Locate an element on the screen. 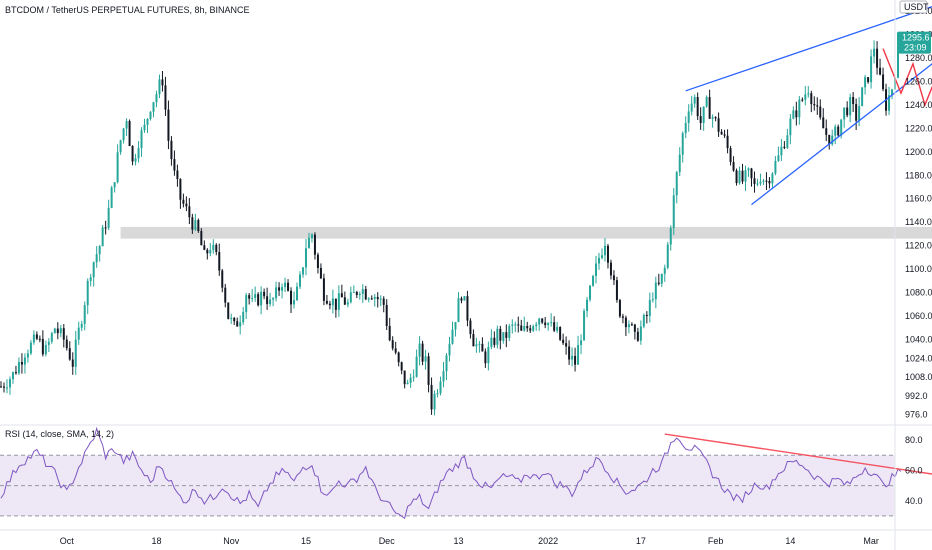 Image resolution: width=932 pixels, height=550 pixels. price-tick-label: 1280.0 is located at coordinates (918, 58).